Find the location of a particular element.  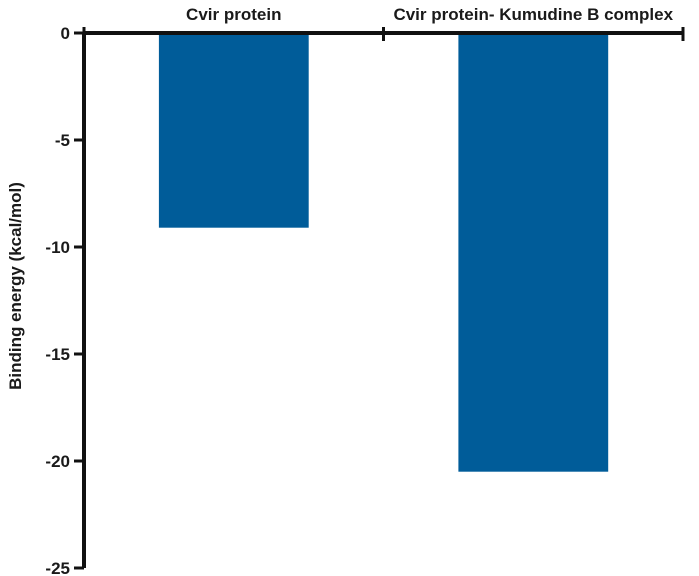

y-tick-label: -5 is located at coordinates (62, 140).